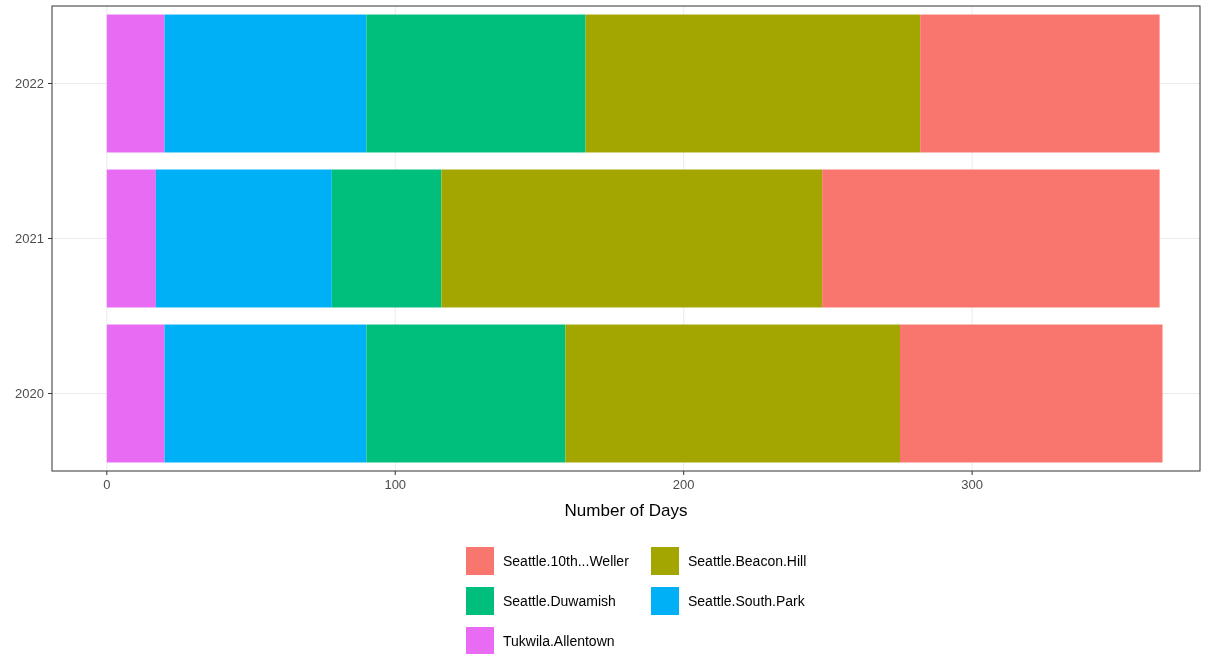 The height and width of the screenshot is (654, 1216). I want to click on y-tick-label: 2020, so click(29, 394).